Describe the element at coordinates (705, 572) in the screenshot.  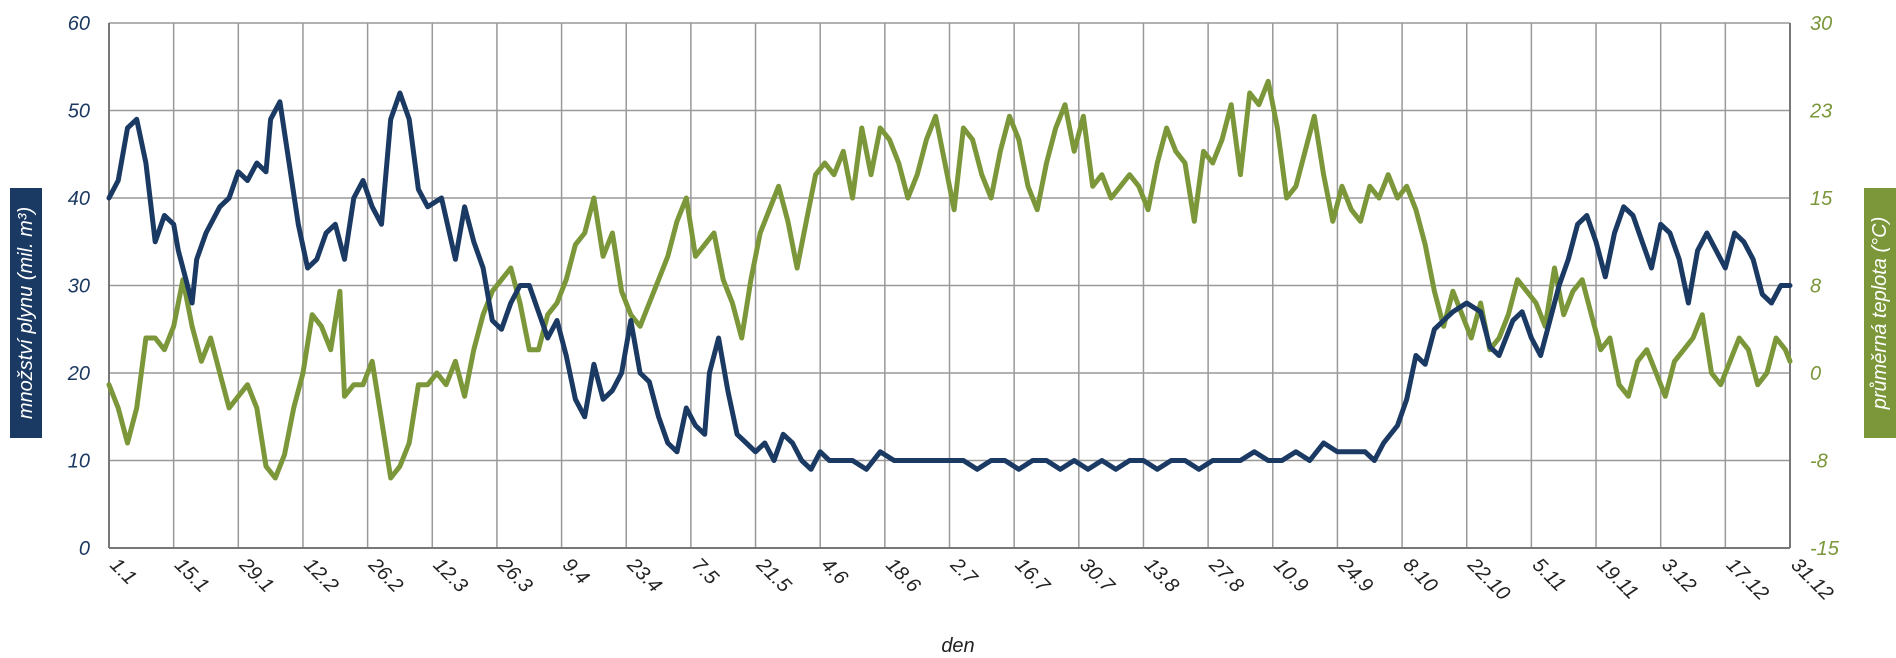
I see `x-tick-label: 7.5` at that location.